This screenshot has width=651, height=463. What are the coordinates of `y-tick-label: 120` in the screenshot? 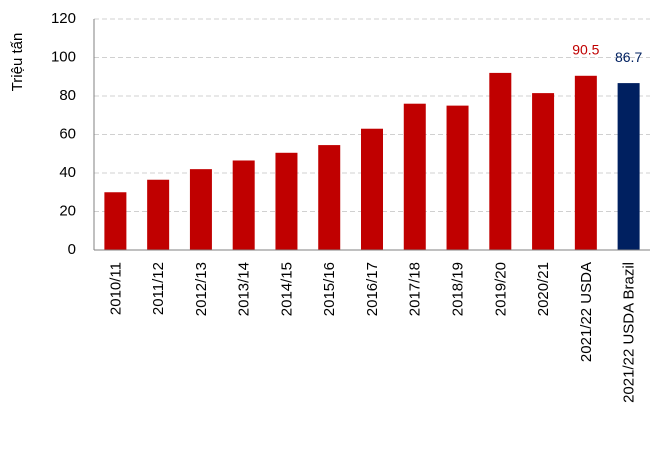 It's located at (63, 18).